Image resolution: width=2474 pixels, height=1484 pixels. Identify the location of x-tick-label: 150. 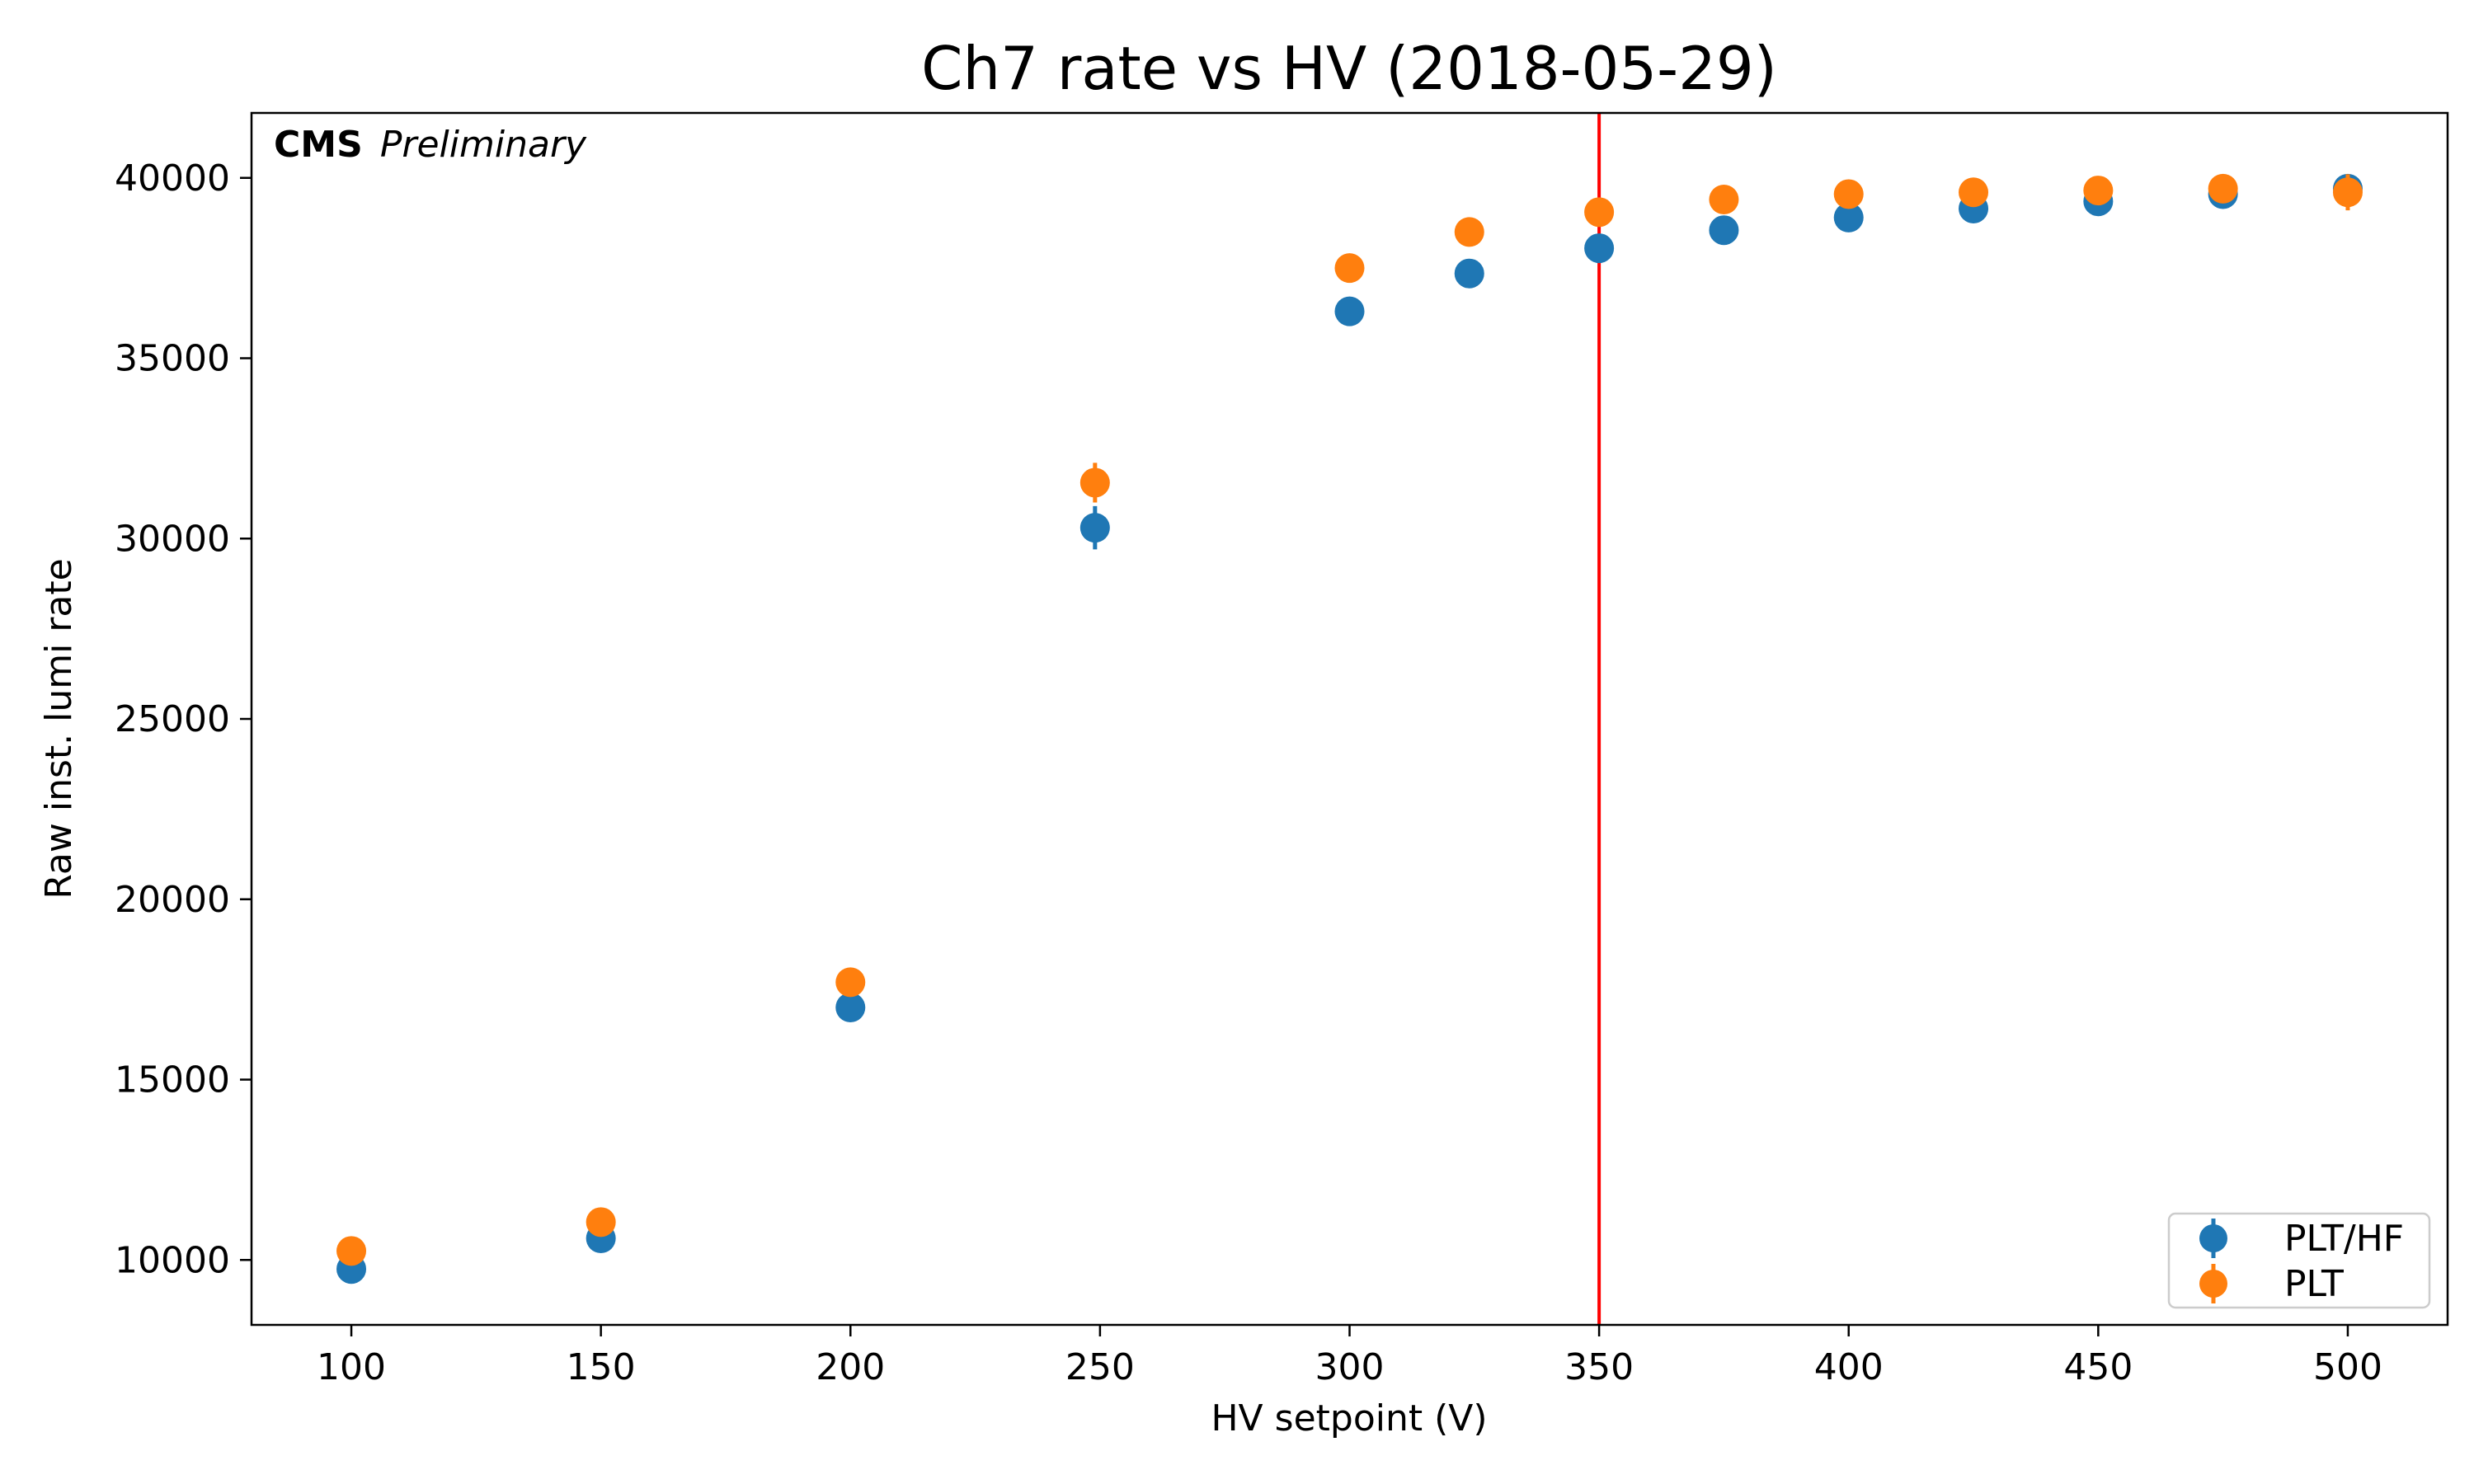
(601, 1367).